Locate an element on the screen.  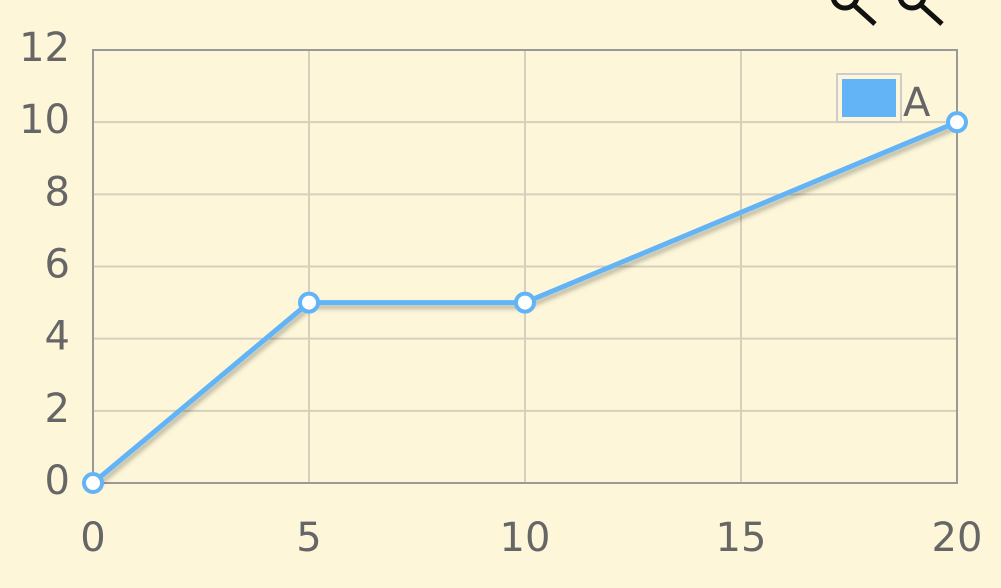
legend-swatch-frame is located at coordinates (869, 98).